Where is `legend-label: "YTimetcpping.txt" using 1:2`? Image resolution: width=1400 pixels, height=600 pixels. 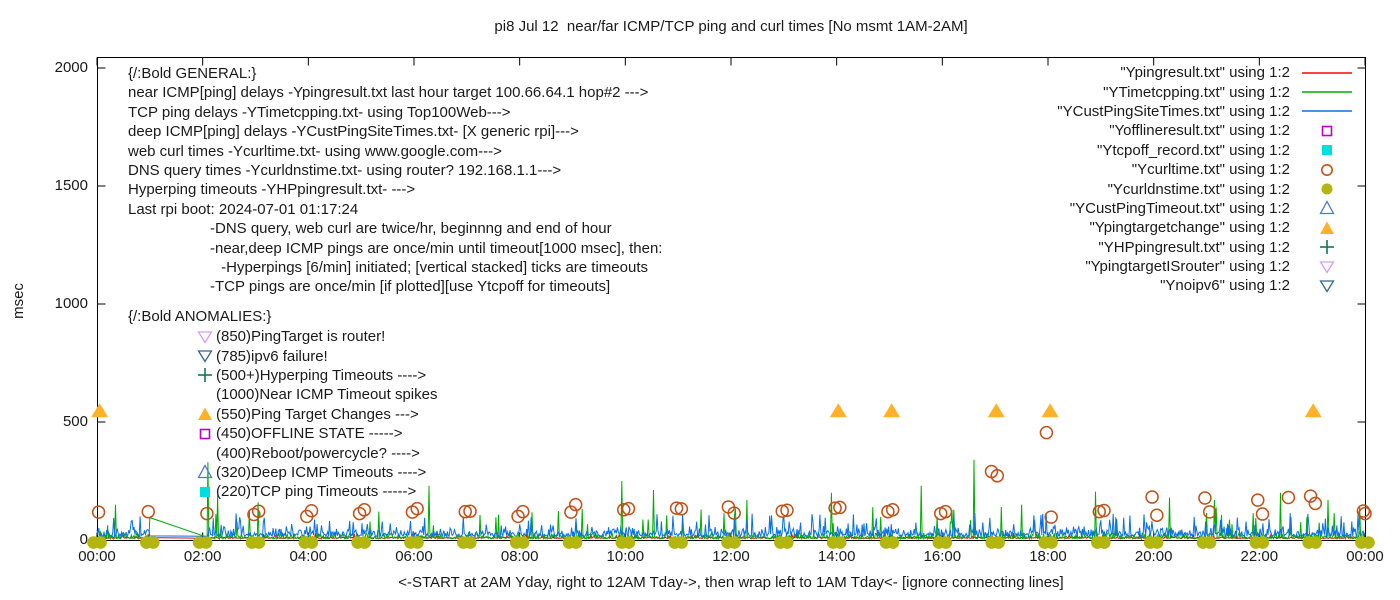
legend-label: "YTimetcpping.txt" using 1:2 is located at coordinates (1196, 92).